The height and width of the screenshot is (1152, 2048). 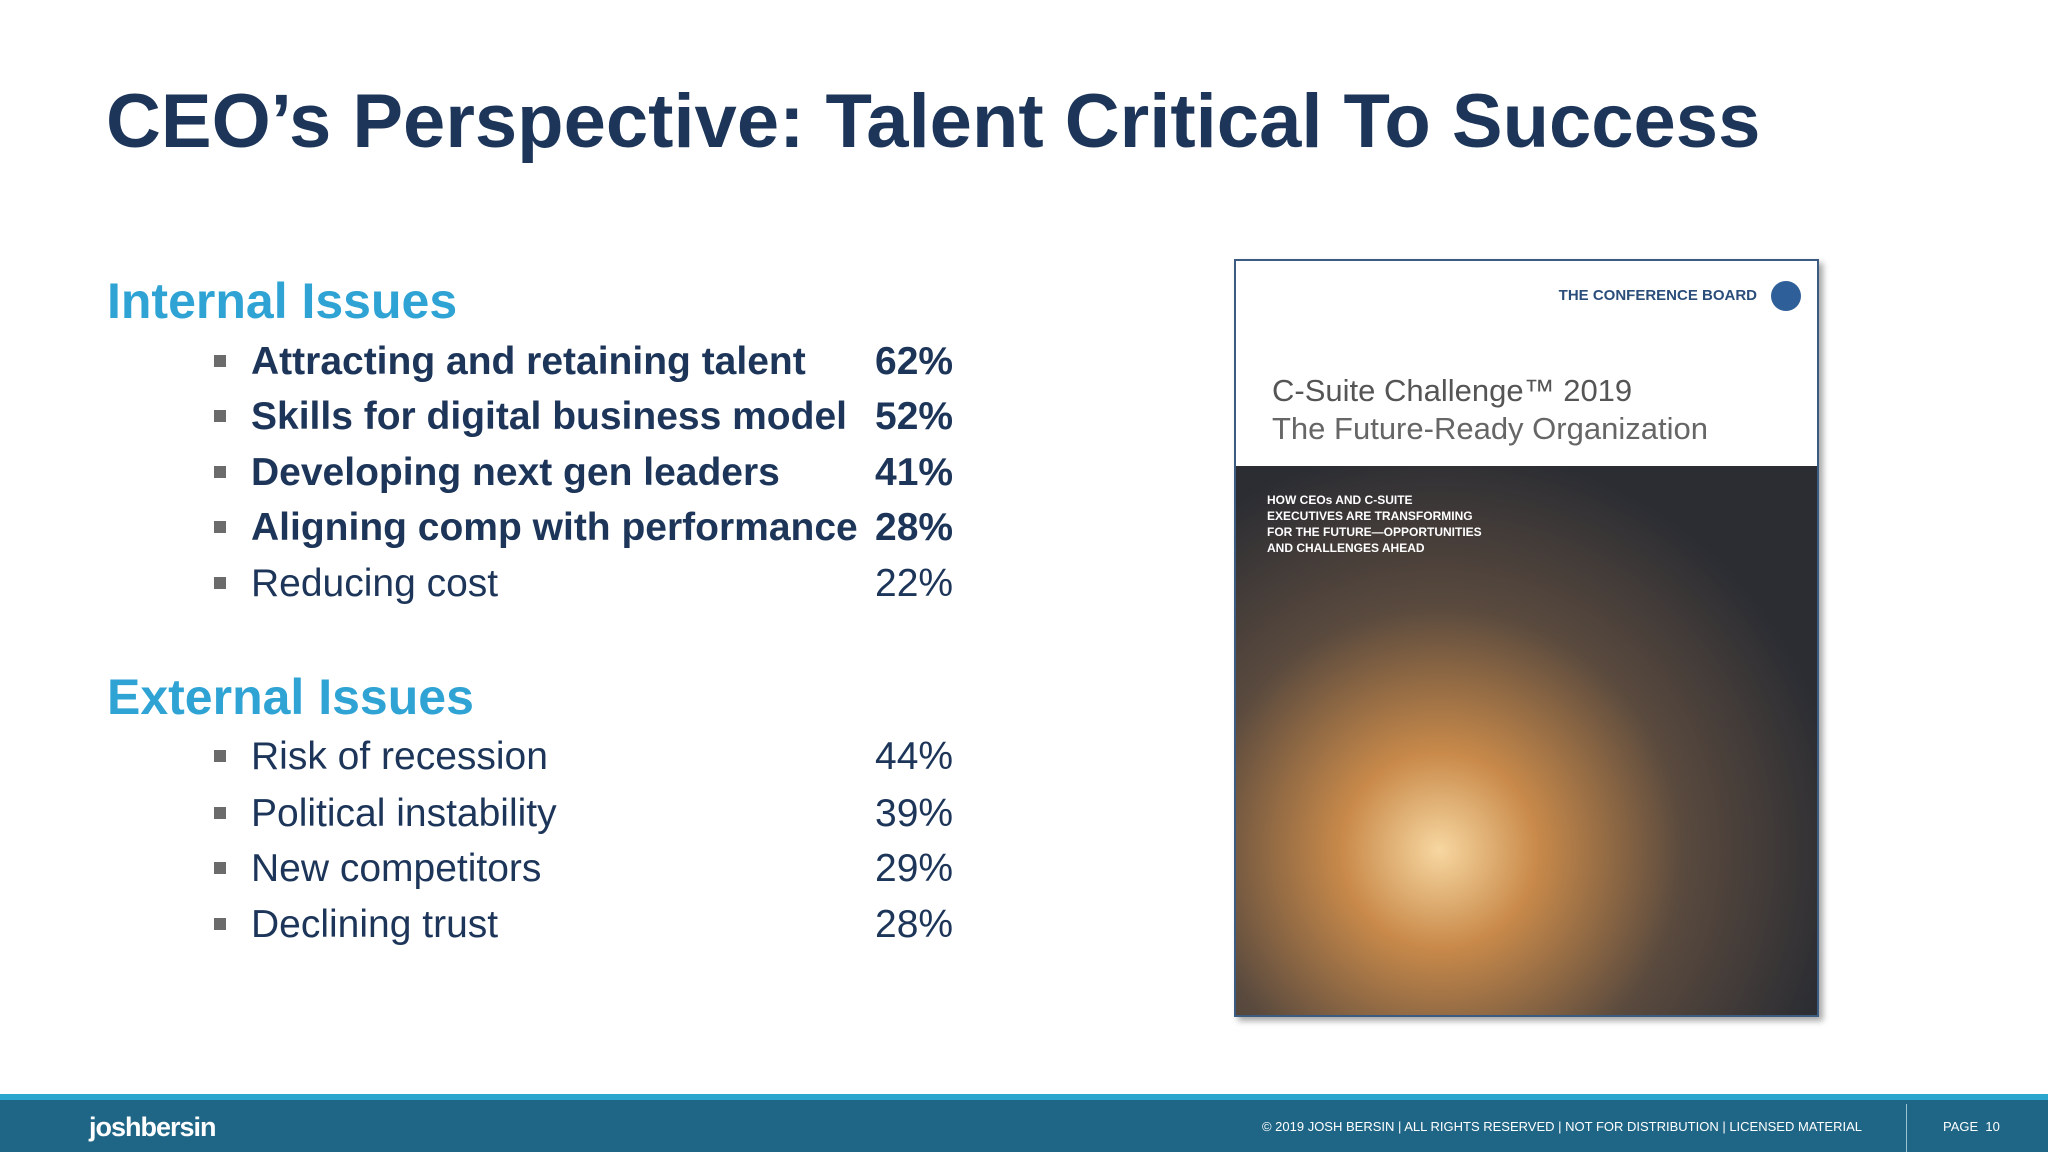 What do you see at coordinates (914, 361) in the screenshot?
I see `issue-percent: 62%` at bounding box center [914, 361].